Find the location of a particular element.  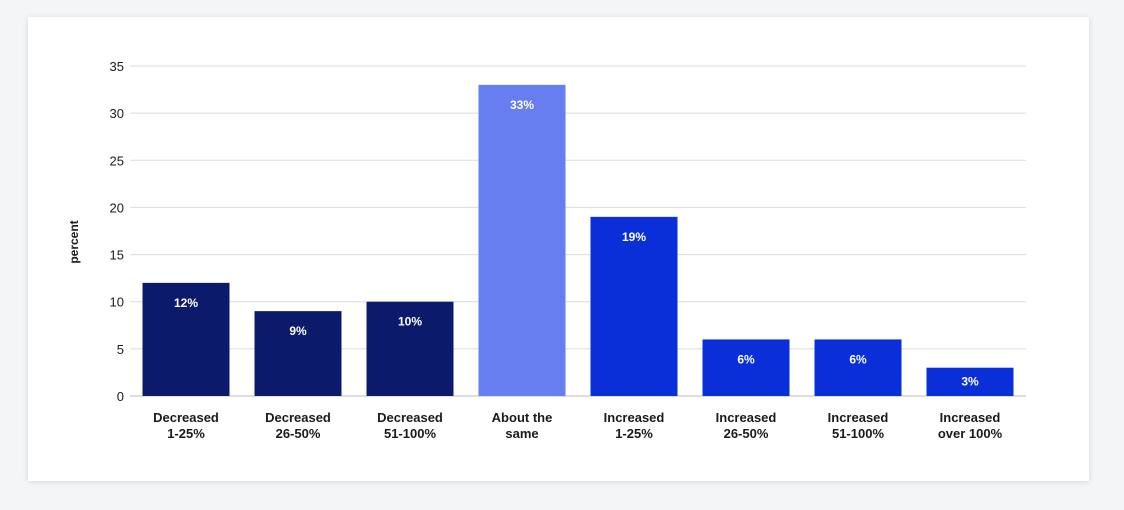

x-category-label: About the is located at coordinates (522, 417).